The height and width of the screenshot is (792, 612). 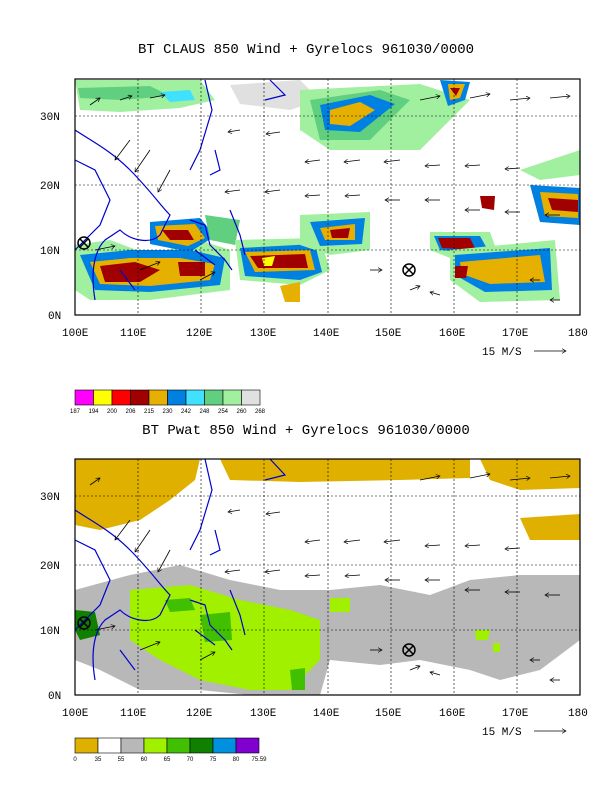 What do you see at coordinates (93, 412) in the screenshot?
I see `panel1-colorbar-label: 194` at bounding box center [93, 412].